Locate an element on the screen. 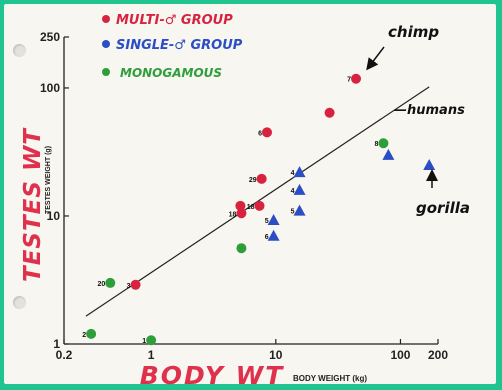  y-axis-label: TESTES WEIGHT (g) is located at coordinates (48, 180).